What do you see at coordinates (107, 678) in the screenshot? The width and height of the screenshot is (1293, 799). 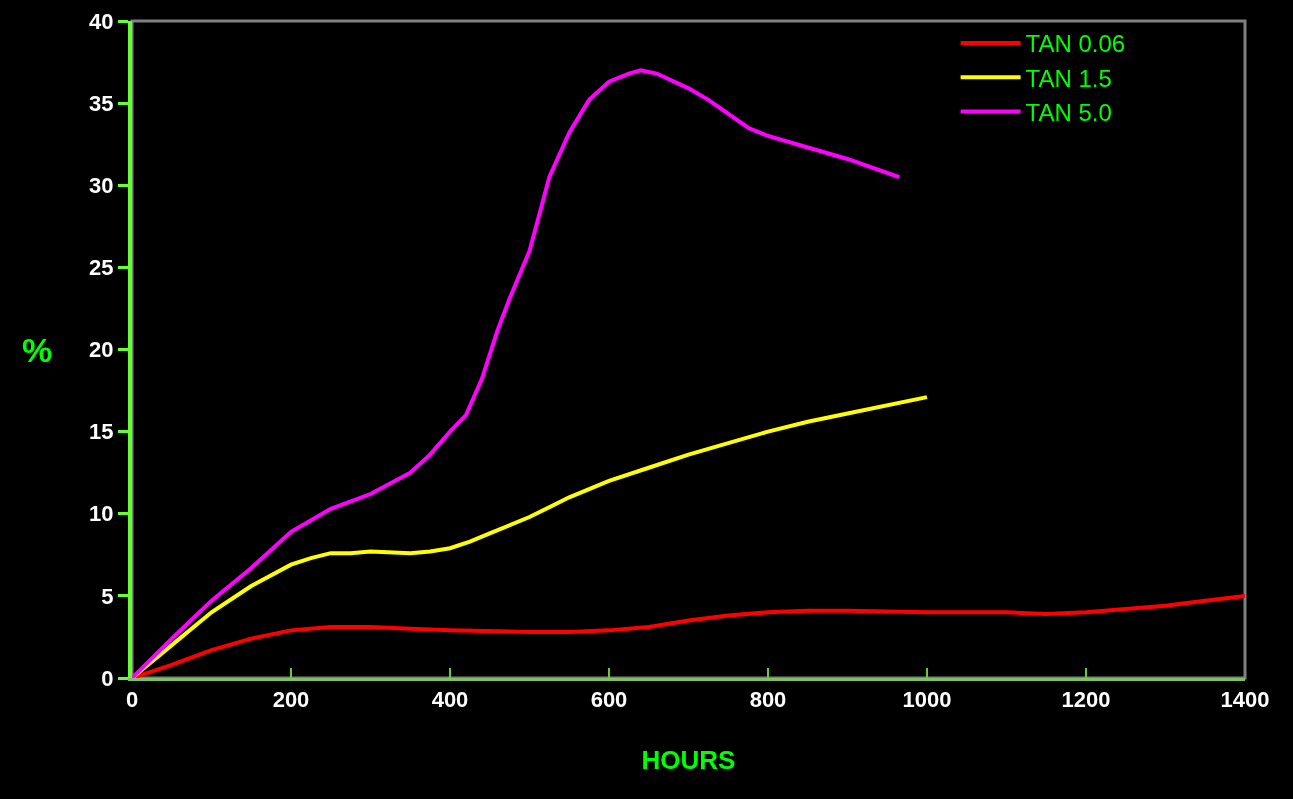 I see `y-tick-label: 0` at bounding box center [107, 678].